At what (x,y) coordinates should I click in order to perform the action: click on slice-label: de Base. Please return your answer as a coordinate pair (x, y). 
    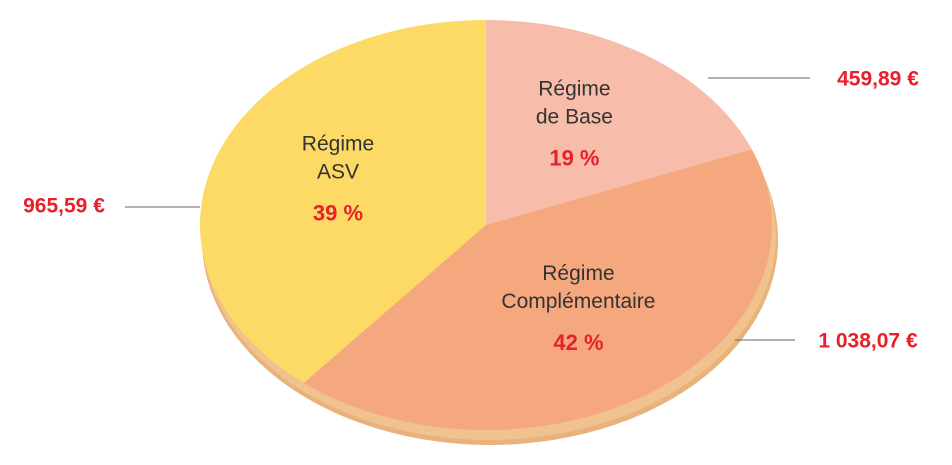
    Looking at the image, I should click on (574, 116).